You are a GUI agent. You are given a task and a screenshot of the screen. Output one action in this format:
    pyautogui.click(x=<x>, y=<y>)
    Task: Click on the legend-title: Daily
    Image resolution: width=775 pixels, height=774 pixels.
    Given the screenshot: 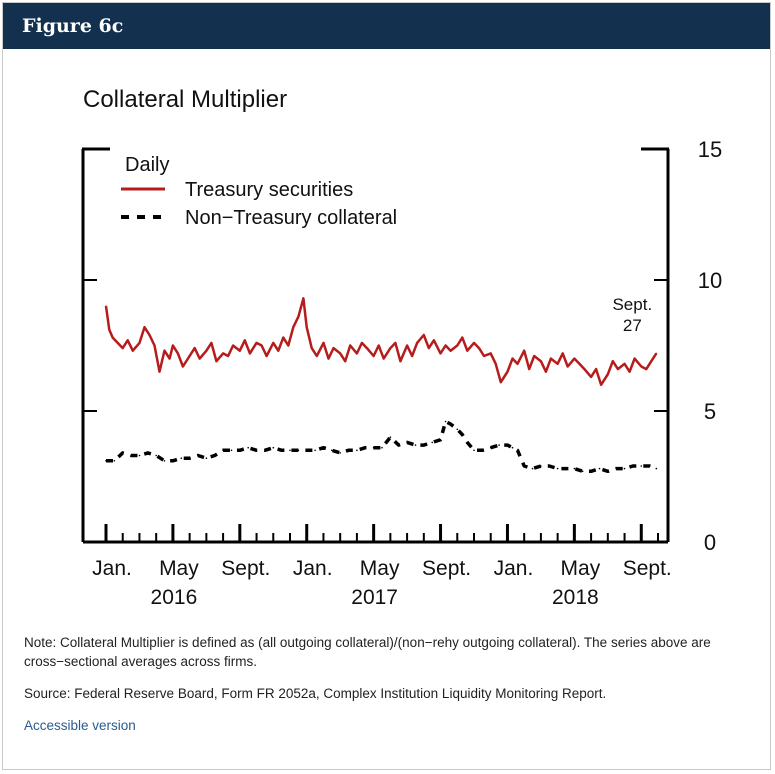 What is the action you would take?
    pyautogui.click(x=147, y=165)
    